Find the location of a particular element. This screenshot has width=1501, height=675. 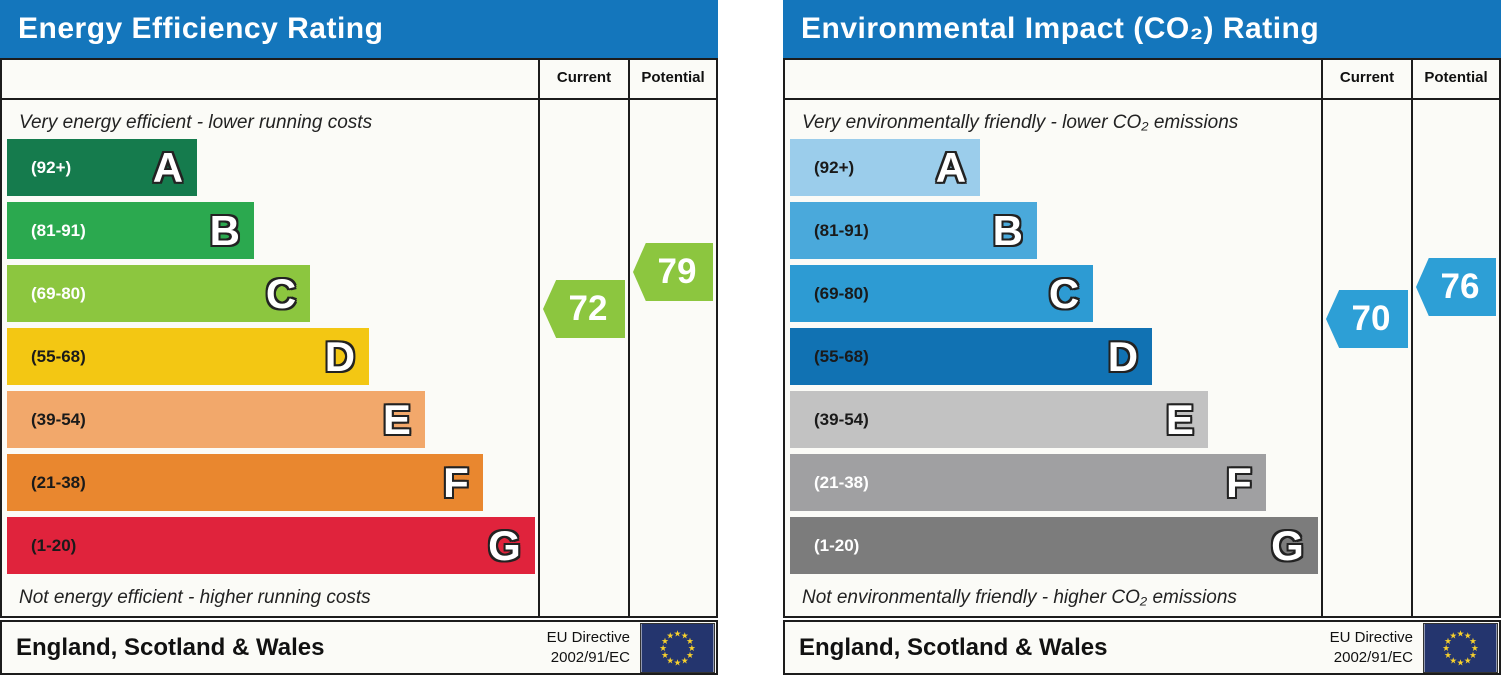

chart-title-bar: Energy Efficiency Rating is located at coordinates (359, 29).